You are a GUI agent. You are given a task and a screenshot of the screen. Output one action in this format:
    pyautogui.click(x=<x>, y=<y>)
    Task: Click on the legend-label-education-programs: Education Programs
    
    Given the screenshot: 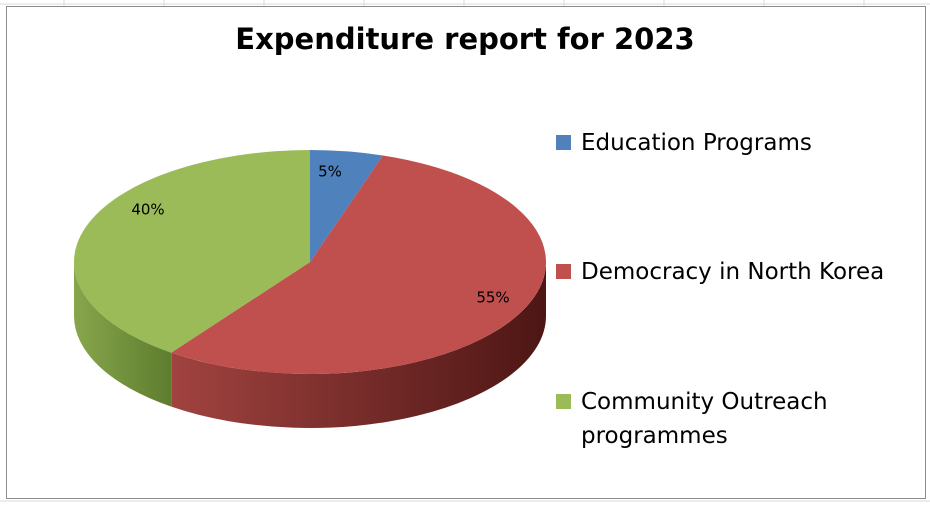 What is the action you would take?
    pyautogui.click(x=696, y=143)
    